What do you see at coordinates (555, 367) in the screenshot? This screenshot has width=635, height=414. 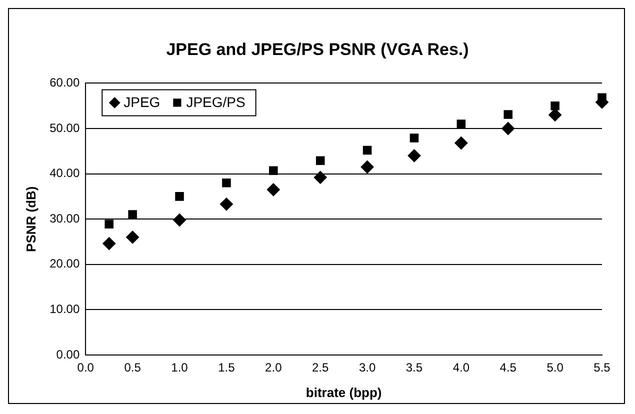 I see `x-tick-label: 5.0` at bounding box center [555, 367].